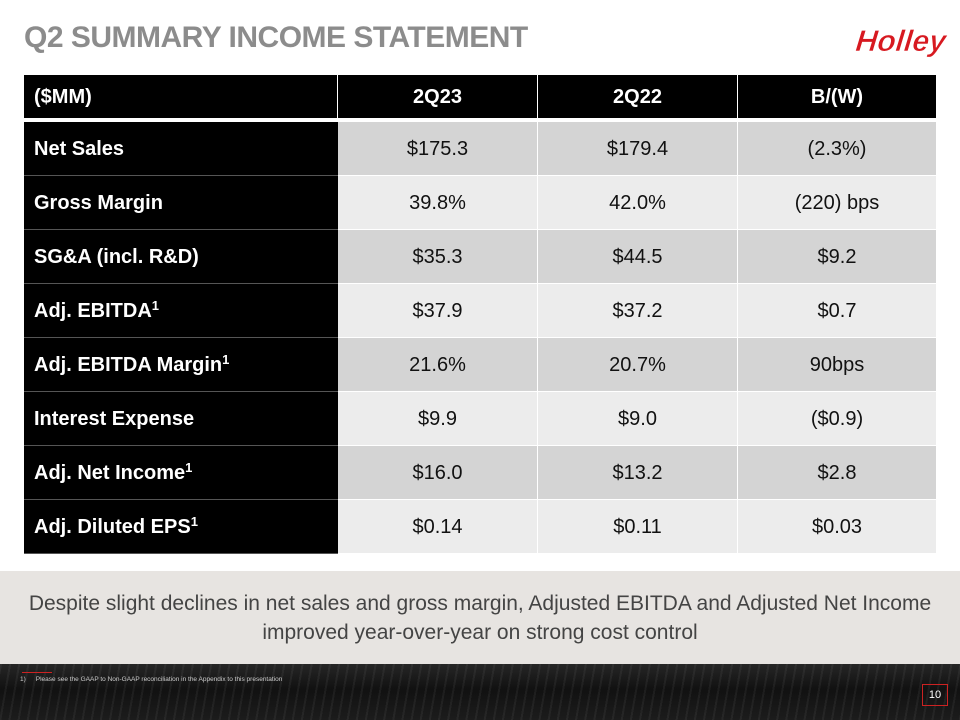 The width and height of the screenshot is (960, 720). Describe the element at coordinates (837, 147) in the screenshot. I see `cell-better-worse: (2.3%)` at that location.